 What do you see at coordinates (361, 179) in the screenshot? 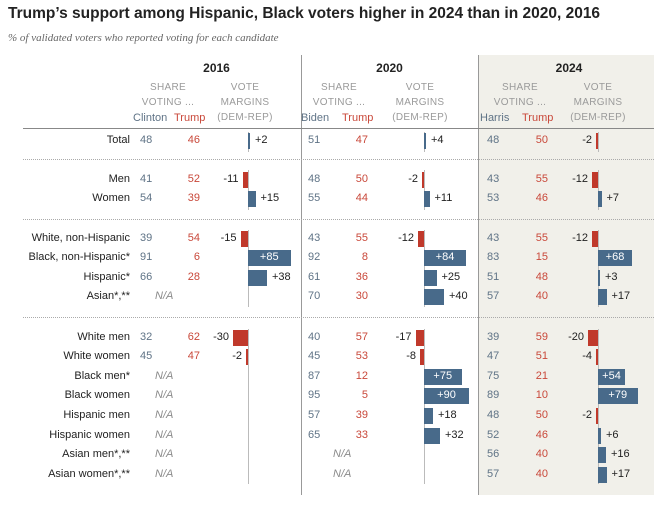
I see `rep-share-value: 50` at bounding box center [361, 179].